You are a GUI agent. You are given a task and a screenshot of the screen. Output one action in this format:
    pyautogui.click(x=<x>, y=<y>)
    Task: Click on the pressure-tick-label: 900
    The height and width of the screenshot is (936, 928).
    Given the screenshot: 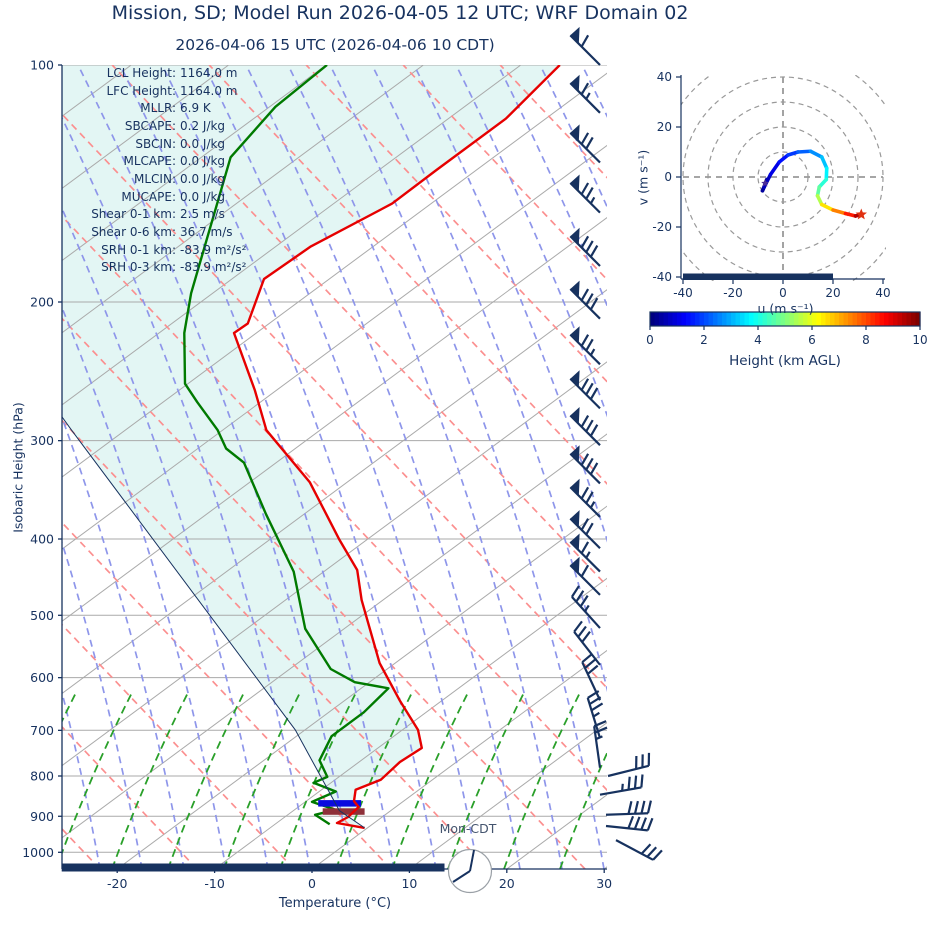 What is the action you would take?
    pyautogui.click(x=42, y=816)
    